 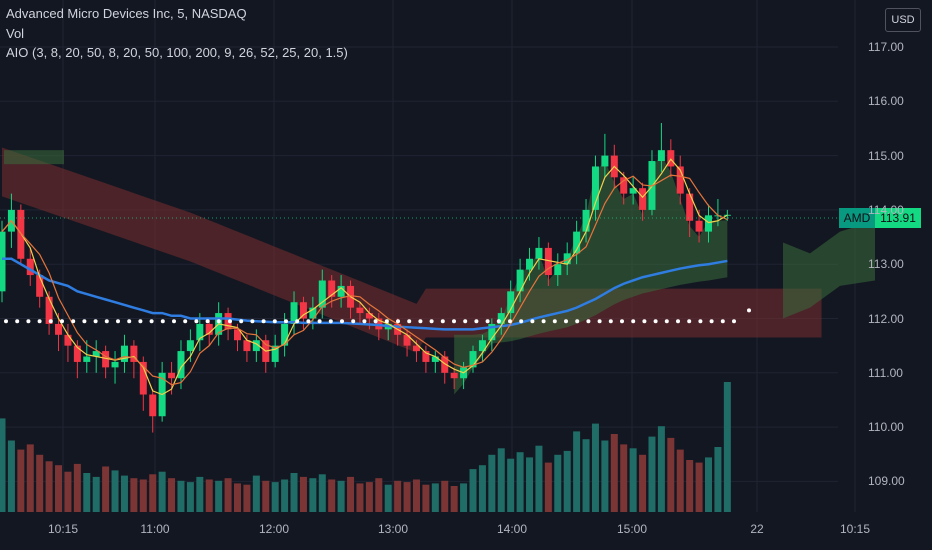 What do you see at coordinates (857, 218) in the screenshot?
I see `price-tag-symbol: AMD` at bounding box center [857, 218].